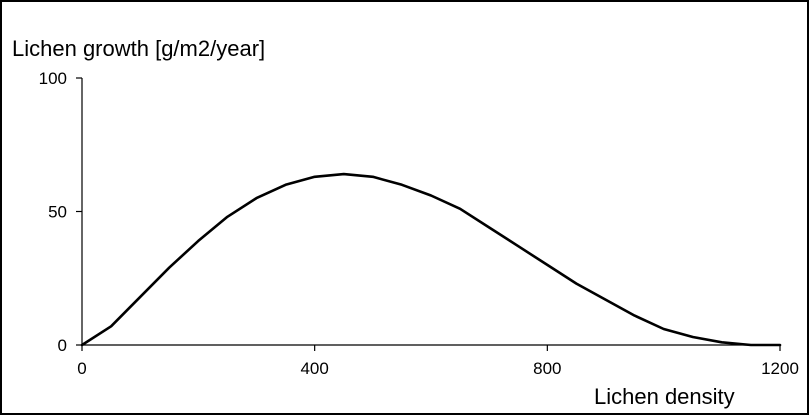 The image size is (809, 417). What do you see at coordinates (138, 48) in the screenshot?
I see `y-axis-title: Lichen growth [g/m2/year]` at bounding box center [138, 48].